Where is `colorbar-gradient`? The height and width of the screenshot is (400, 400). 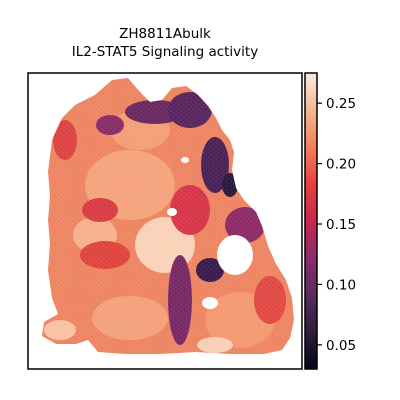 colorbar-gradient is located at coordinates (311, 221).